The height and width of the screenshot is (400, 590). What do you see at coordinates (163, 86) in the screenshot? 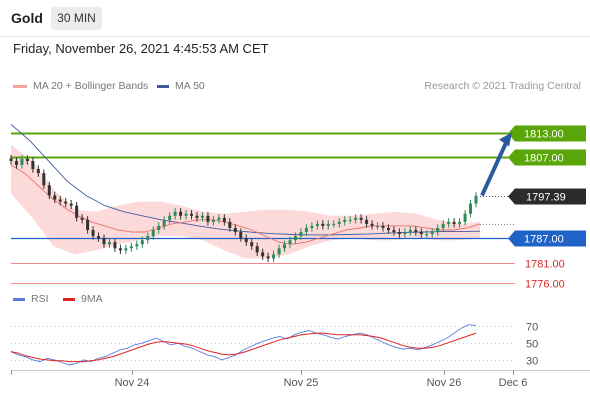
I see `ma50-swatch` at bounding box center [163, 86].